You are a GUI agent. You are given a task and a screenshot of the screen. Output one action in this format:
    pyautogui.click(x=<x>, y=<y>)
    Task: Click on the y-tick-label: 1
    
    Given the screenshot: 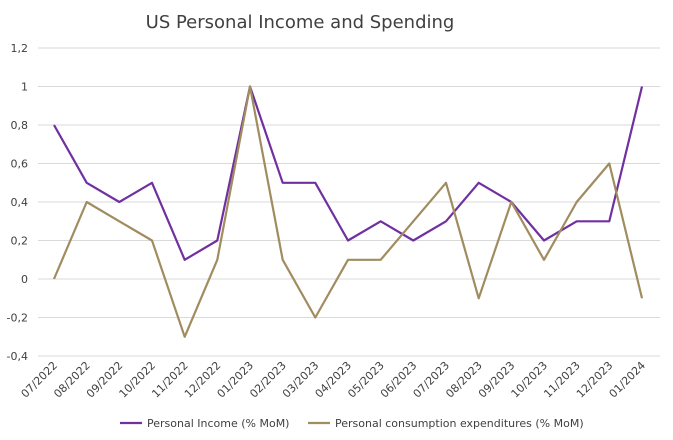 What is the action you would take?
    pyautogui.click(x=24, y=87)
    